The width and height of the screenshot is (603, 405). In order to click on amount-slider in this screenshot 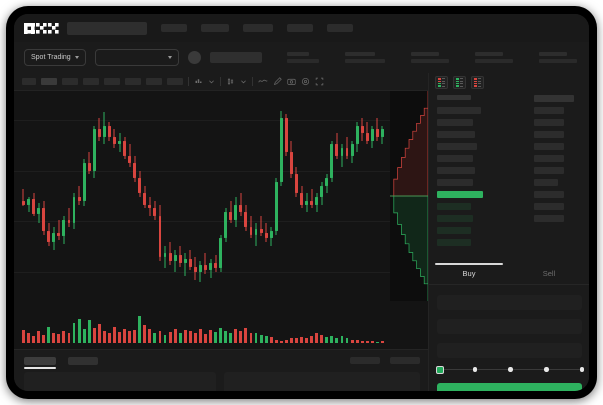, I will do `click(510, 369)`.